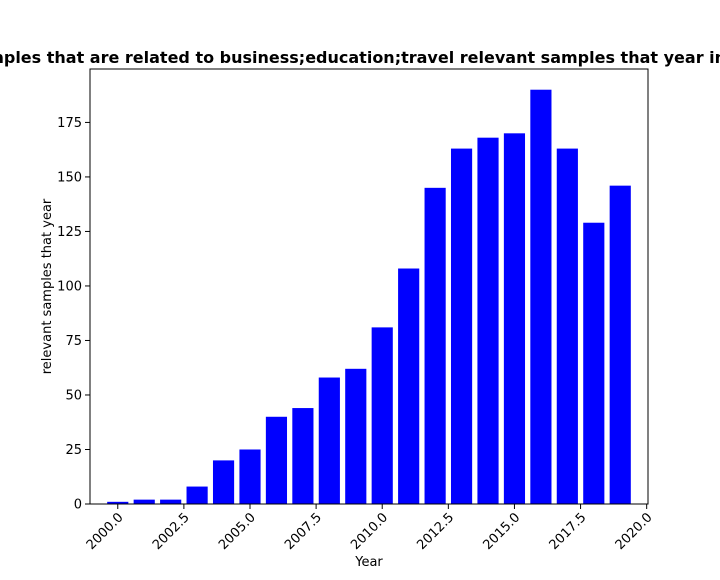  I want to click on bar-2009, so click(356, 436).